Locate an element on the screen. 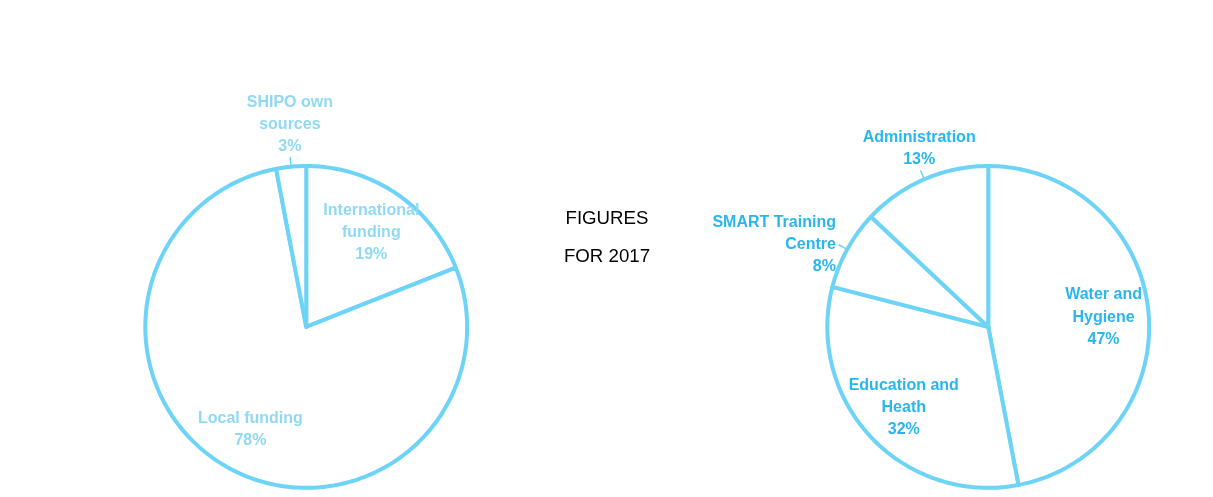  data-label: 3% is located at coordinates (290, 145).